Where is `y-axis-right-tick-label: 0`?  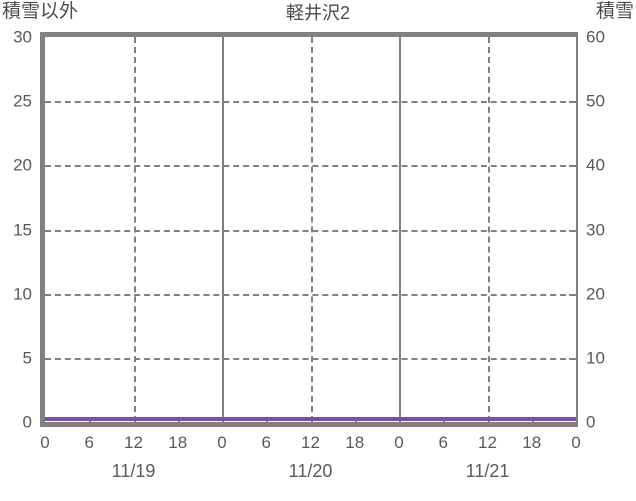
y-axis-right-tick-label: 0 is located at coordinates (591, 422).